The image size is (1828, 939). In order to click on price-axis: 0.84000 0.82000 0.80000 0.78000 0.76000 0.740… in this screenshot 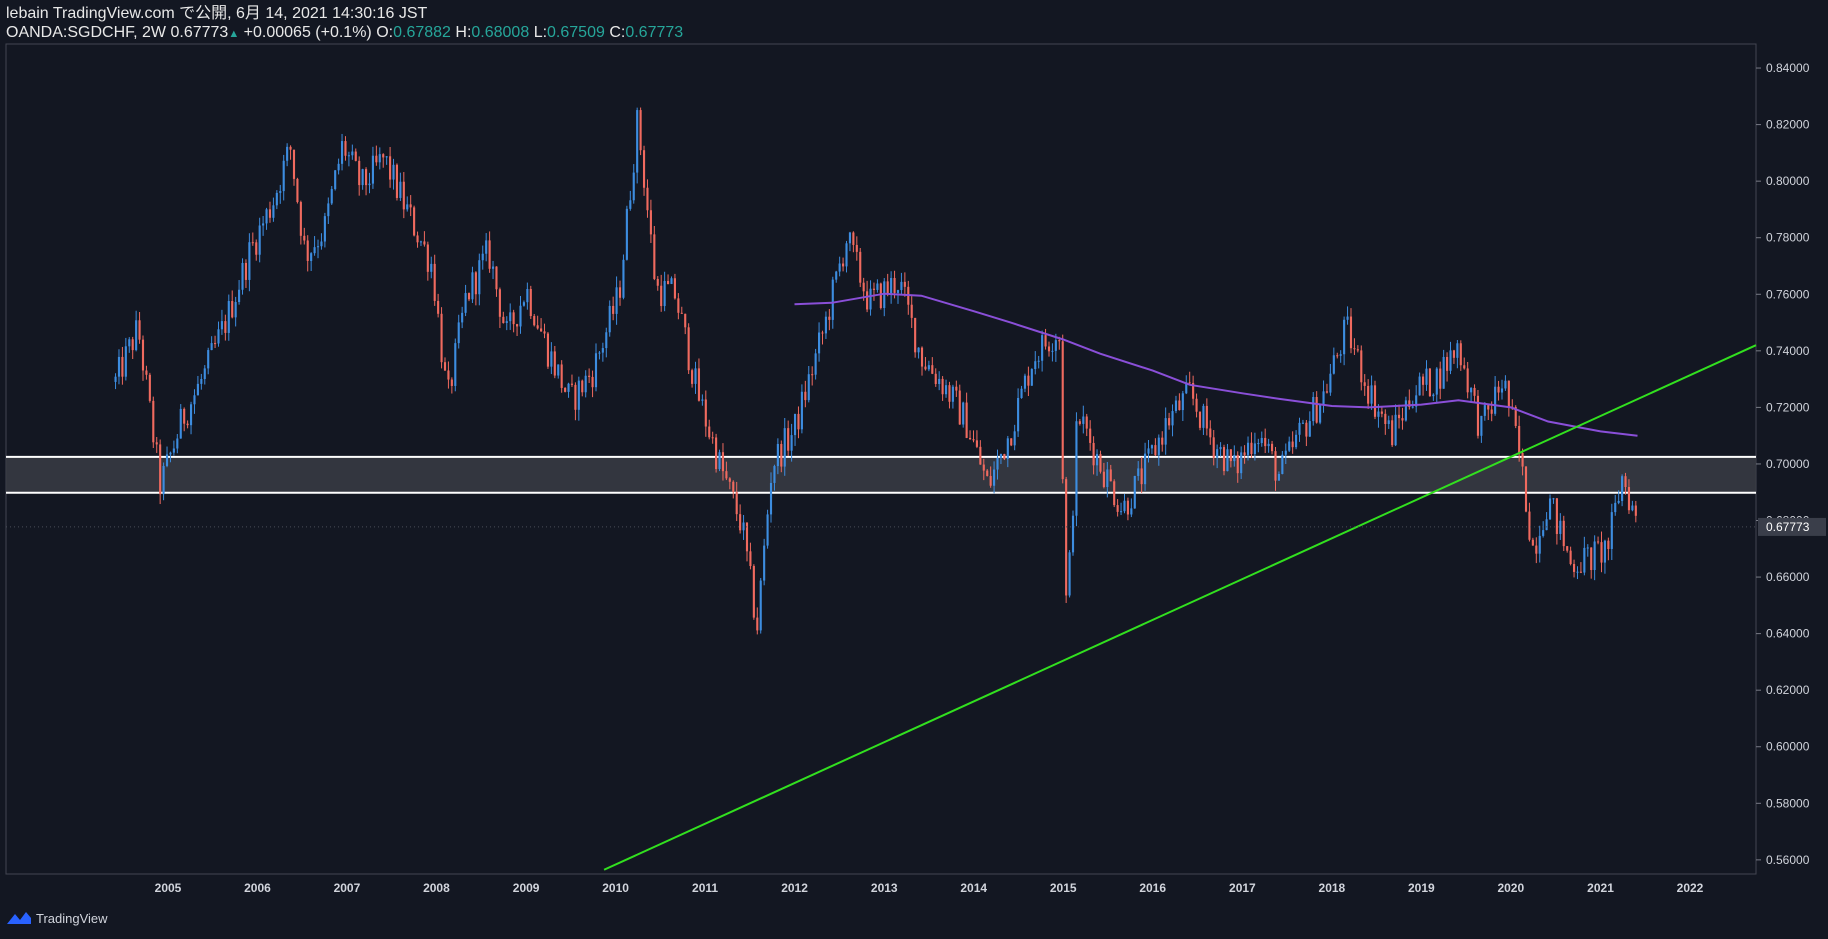, I will do `click(1791, 464)`.